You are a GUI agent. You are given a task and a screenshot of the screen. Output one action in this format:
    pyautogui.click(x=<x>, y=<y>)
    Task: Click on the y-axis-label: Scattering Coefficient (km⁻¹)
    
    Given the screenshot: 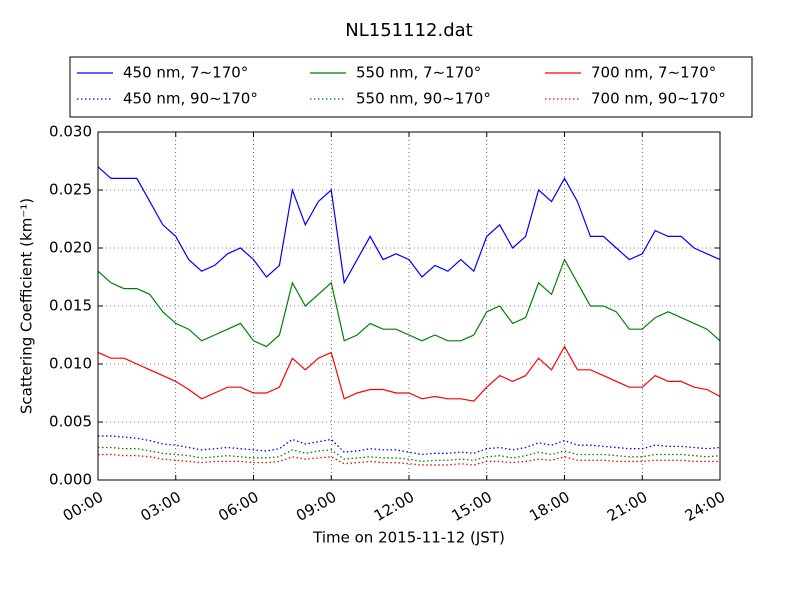 What is the action you would take?
    pyautogui.click(x=27, y=306)
    